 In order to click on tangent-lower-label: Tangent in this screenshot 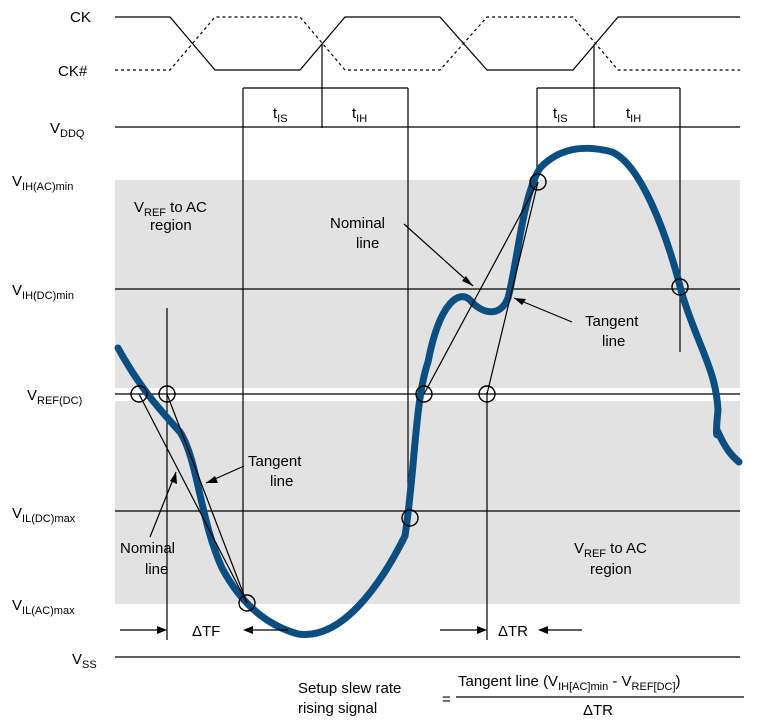, I will do `click(275, 461)`.